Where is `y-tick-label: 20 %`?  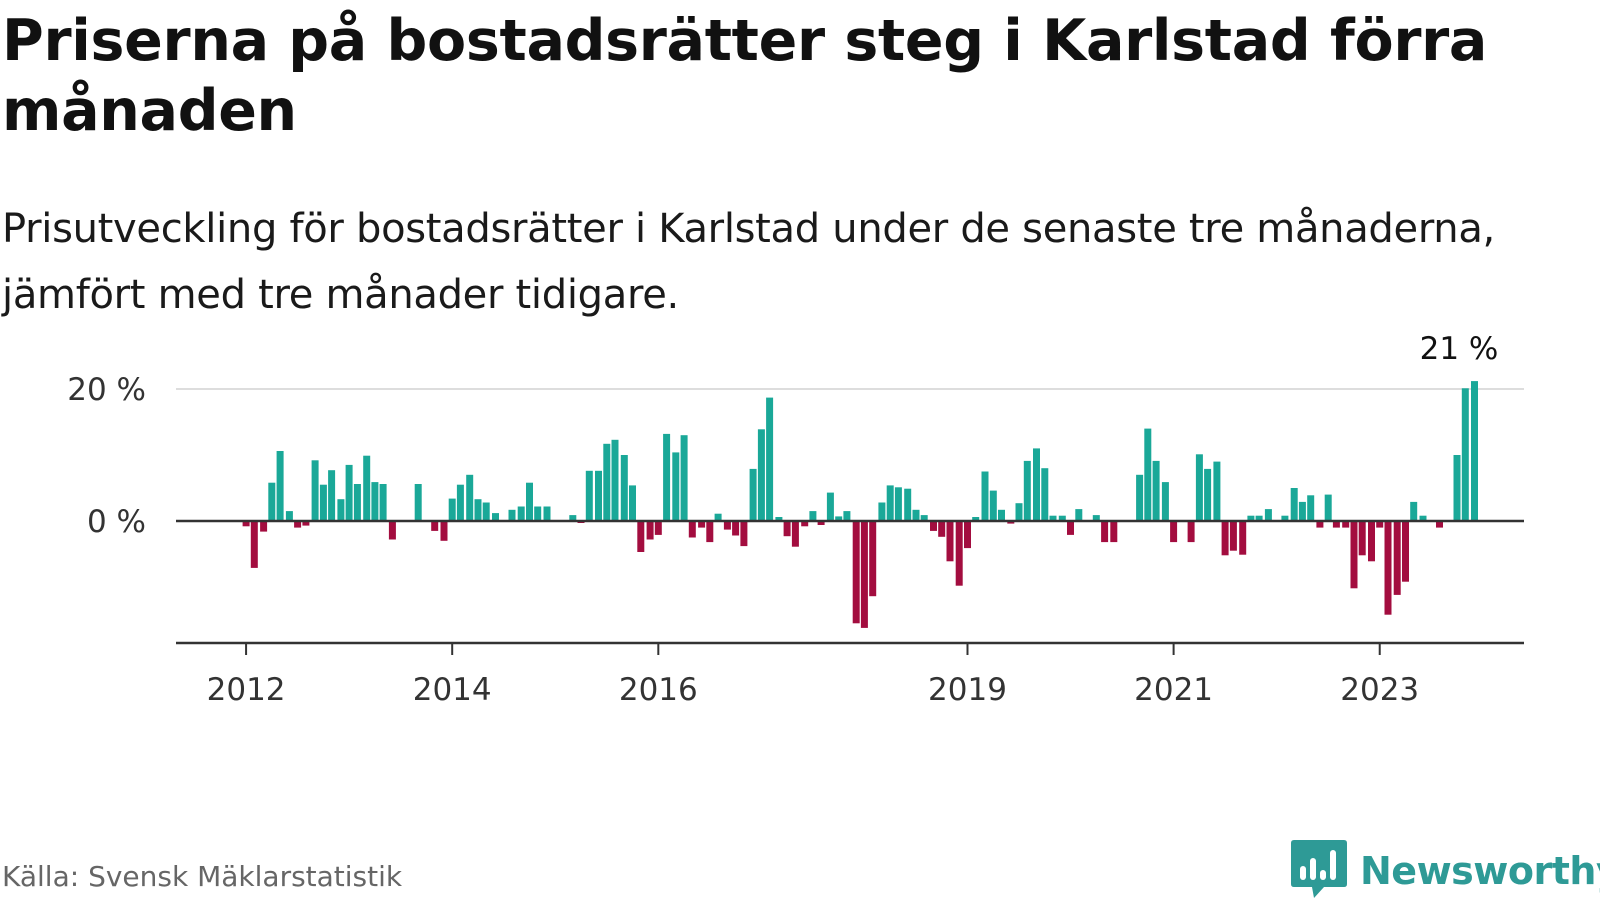 y-tick-label: 20 % is located at coordinates (106, 390).